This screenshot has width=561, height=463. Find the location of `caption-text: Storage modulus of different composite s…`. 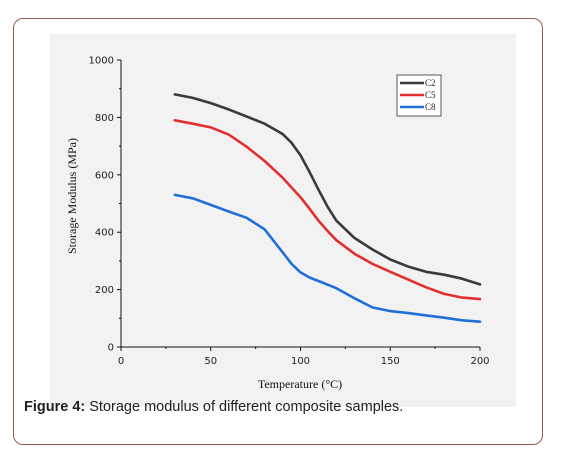

caption-text: Storage modulus of different composite s… is located at coordinates (244, 407).